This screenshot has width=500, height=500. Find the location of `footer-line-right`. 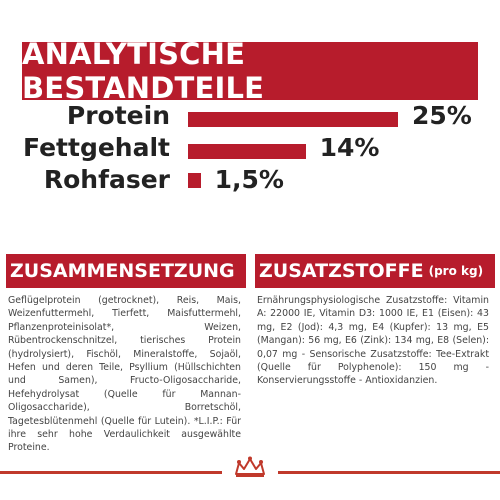

footer-line-right is located at coordinates (389, 472).